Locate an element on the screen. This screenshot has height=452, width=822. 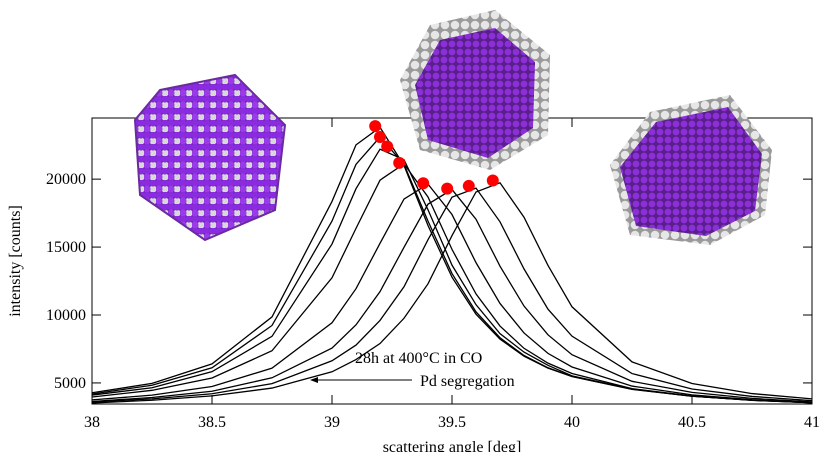
y-tick-label: 15000 is located at coordinates (66, 247).